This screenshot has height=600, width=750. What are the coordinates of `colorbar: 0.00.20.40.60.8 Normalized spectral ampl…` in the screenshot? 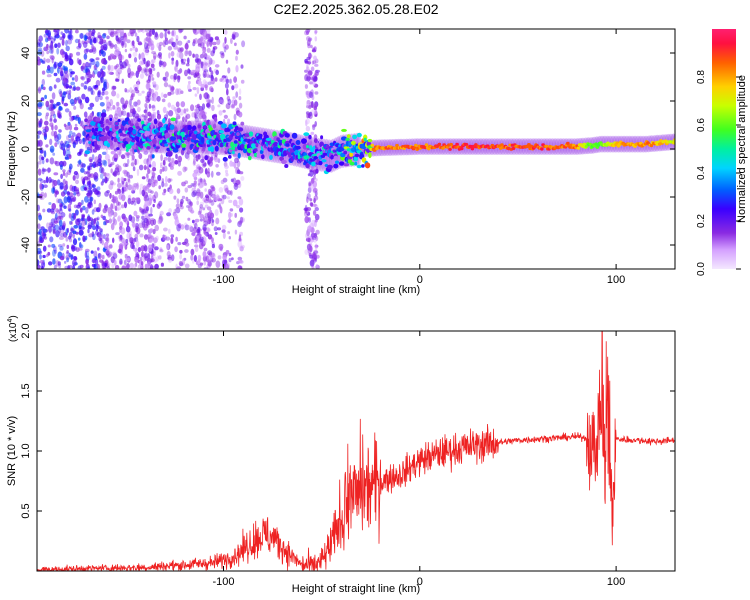 It's located at (722, 152).